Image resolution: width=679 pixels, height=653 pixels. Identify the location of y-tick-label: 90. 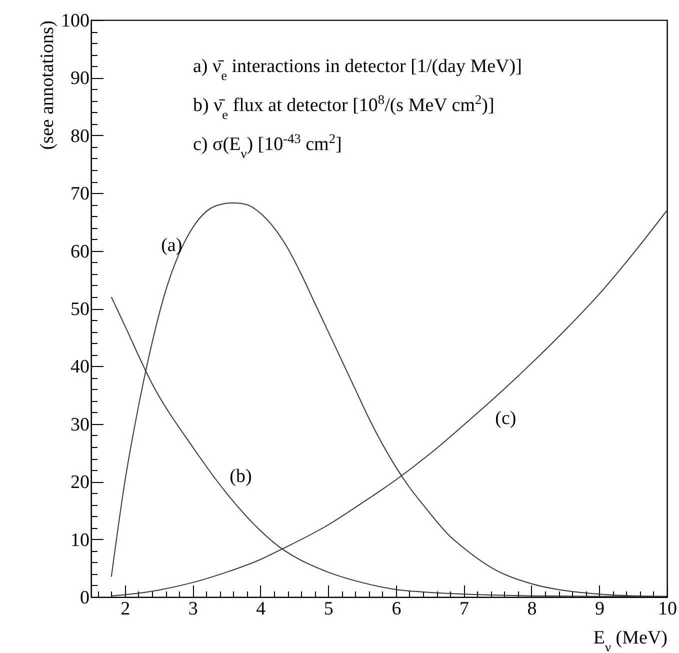
(80, 79).